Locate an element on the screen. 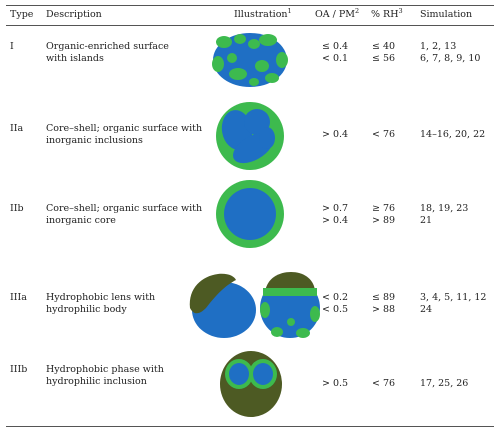  row-1-oa-pm-1: ≤ 0.4 is located at coordinates (335, 46).